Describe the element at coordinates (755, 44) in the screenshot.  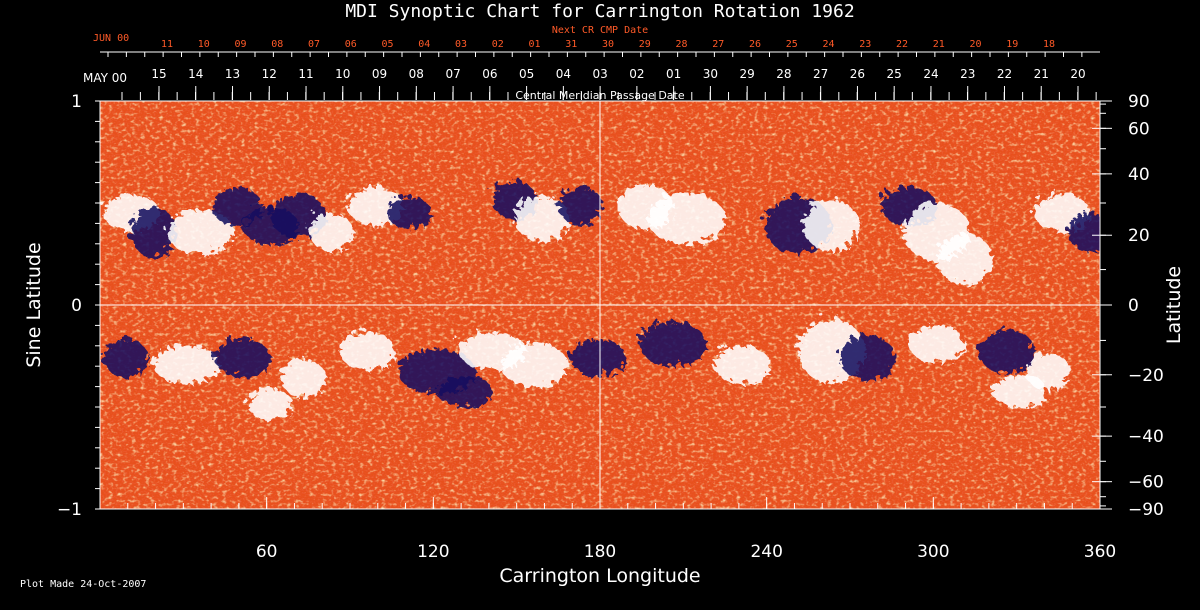
I see `top-axis-tick-label: 26` at that location.